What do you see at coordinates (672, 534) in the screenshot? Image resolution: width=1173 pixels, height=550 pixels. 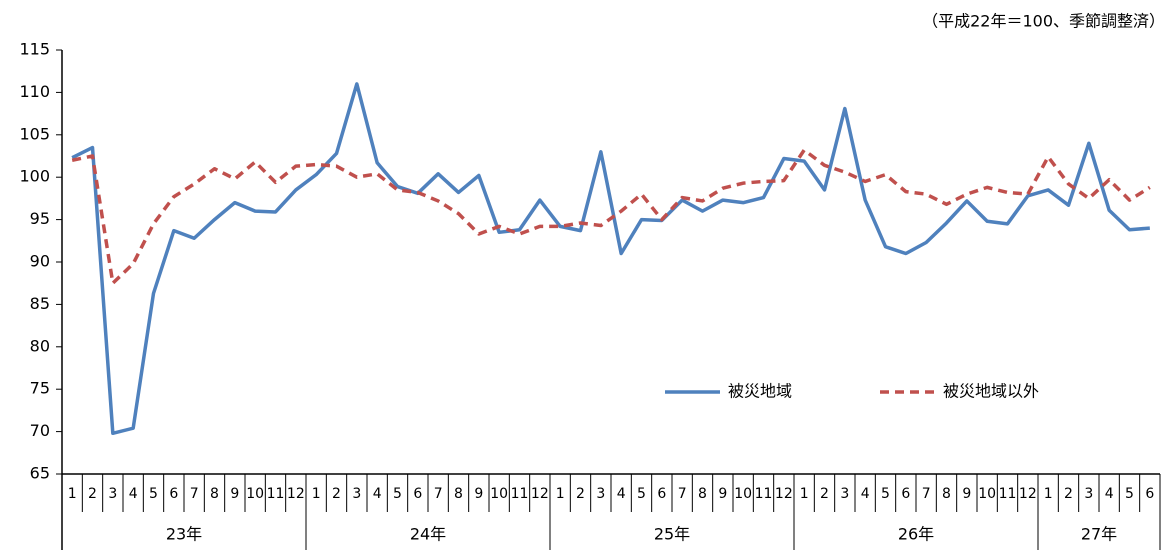 I see `year-label: 25年` at bounding box center [672, 534].